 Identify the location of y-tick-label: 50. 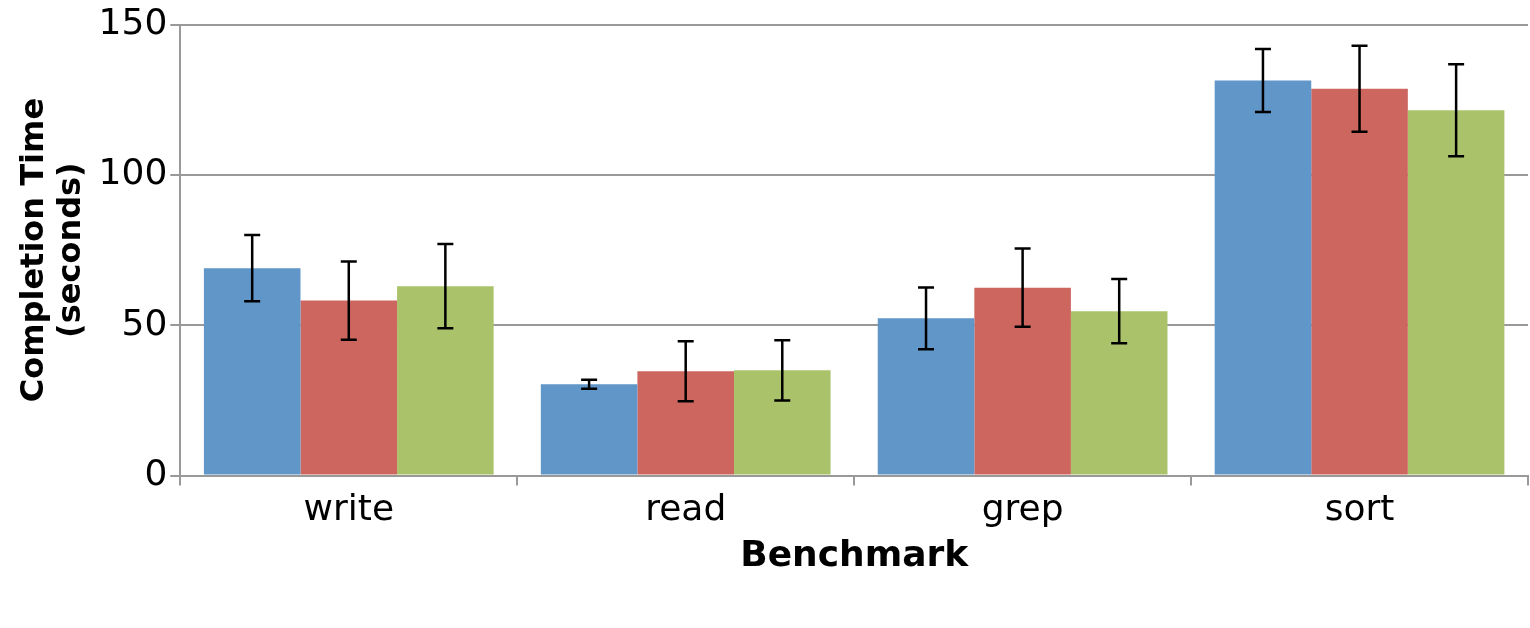
(144, 322).